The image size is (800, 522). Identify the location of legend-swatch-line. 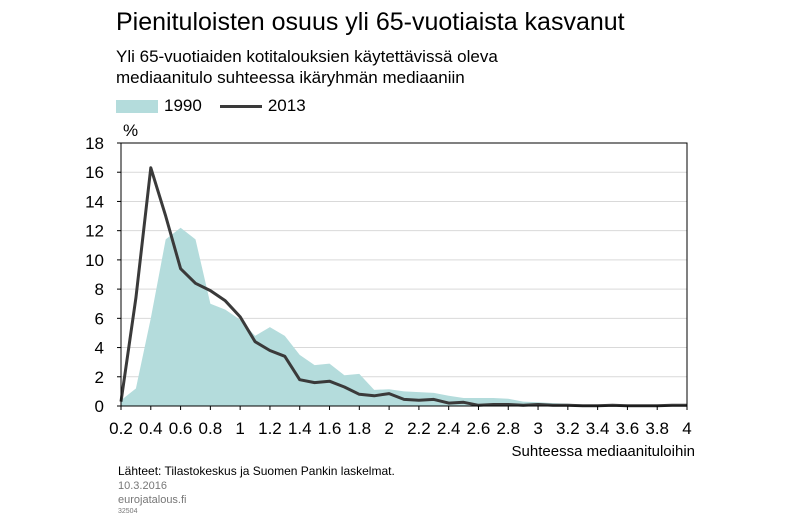
(240, 106).